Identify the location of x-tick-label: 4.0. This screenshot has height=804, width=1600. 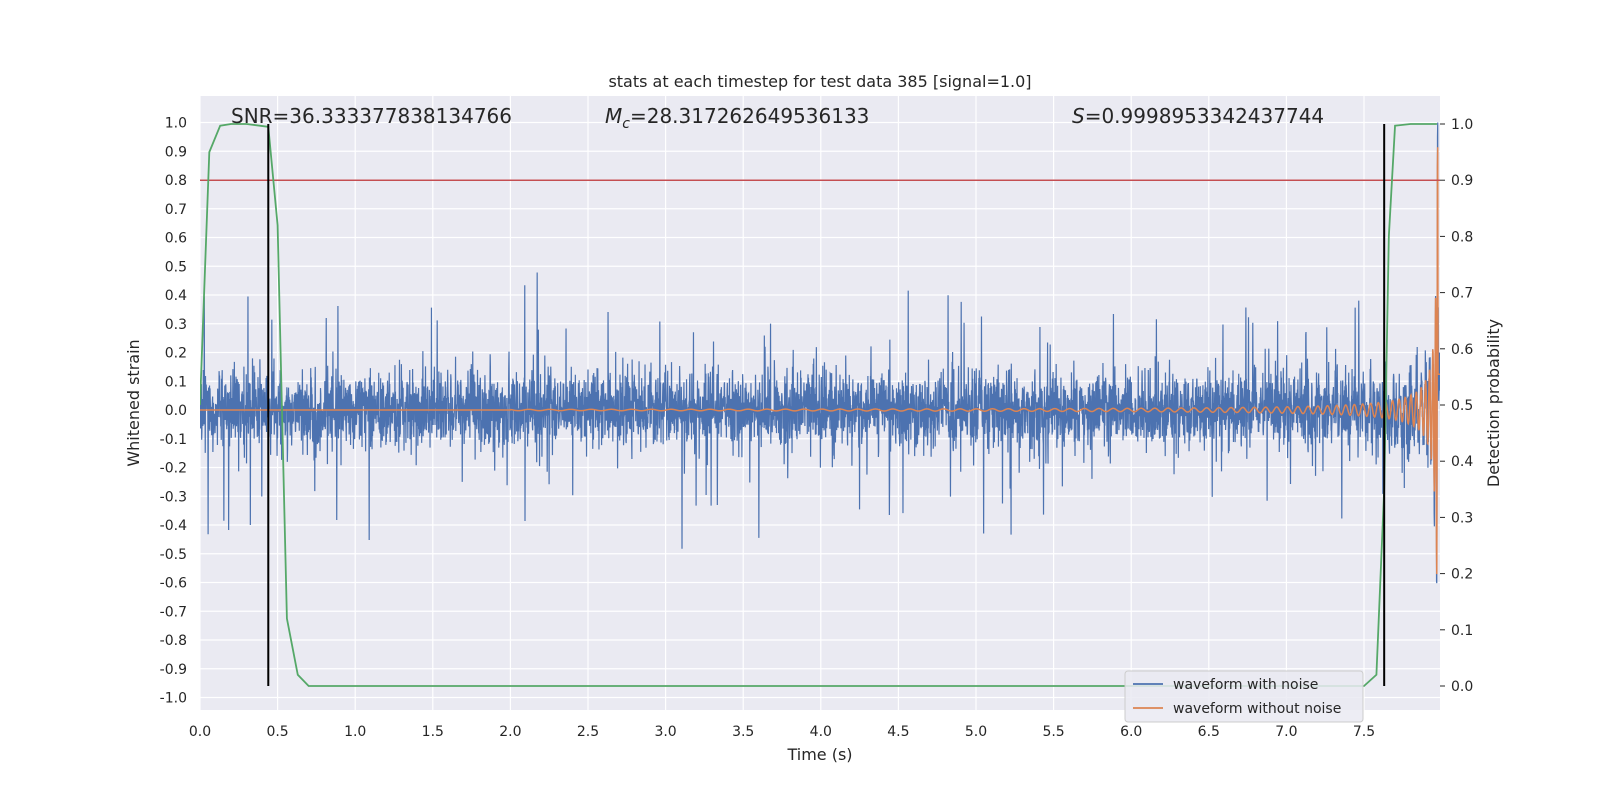
(821, 732).